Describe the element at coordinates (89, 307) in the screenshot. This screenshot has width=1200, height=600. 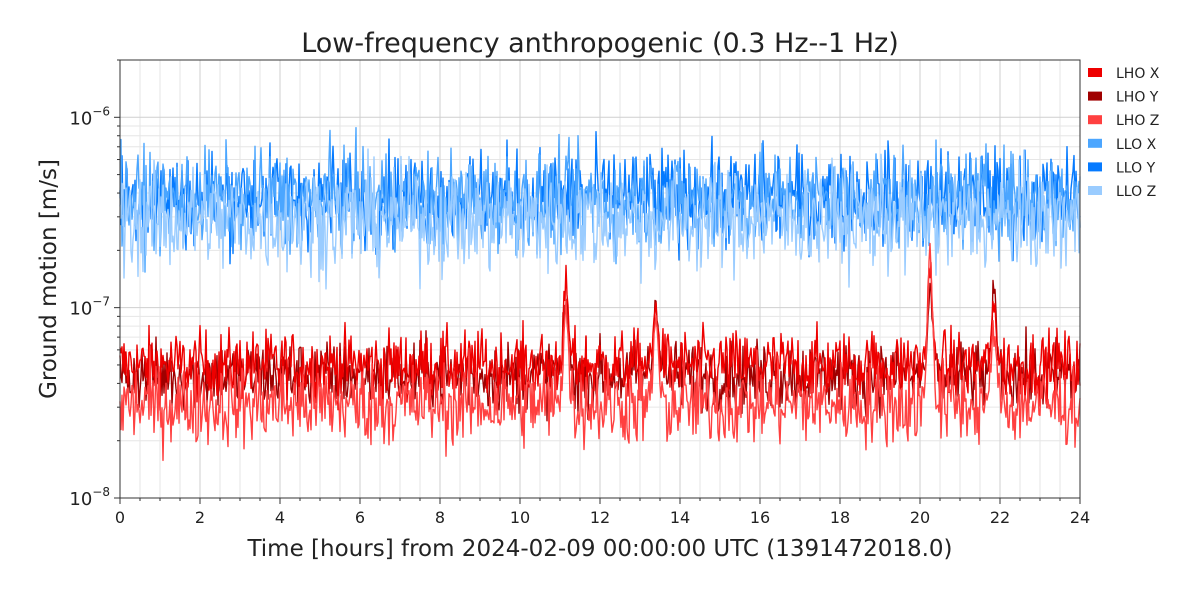
I see `y-tick-label: 10⁻⁷` at that location.